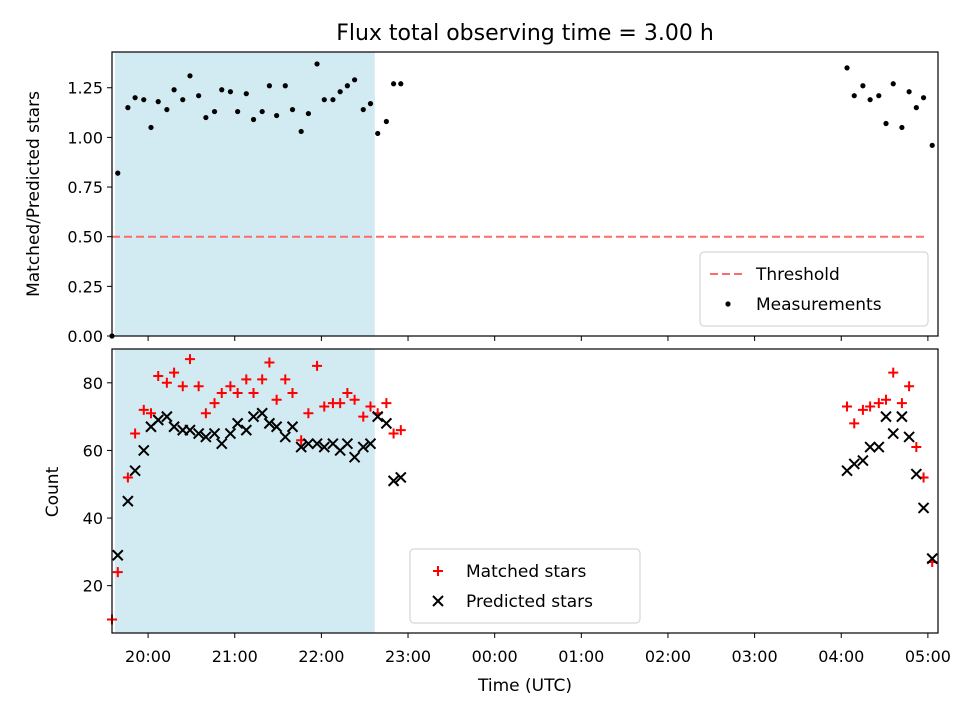  I want to click on x-tick-label: 20:00, so click(148, 656).